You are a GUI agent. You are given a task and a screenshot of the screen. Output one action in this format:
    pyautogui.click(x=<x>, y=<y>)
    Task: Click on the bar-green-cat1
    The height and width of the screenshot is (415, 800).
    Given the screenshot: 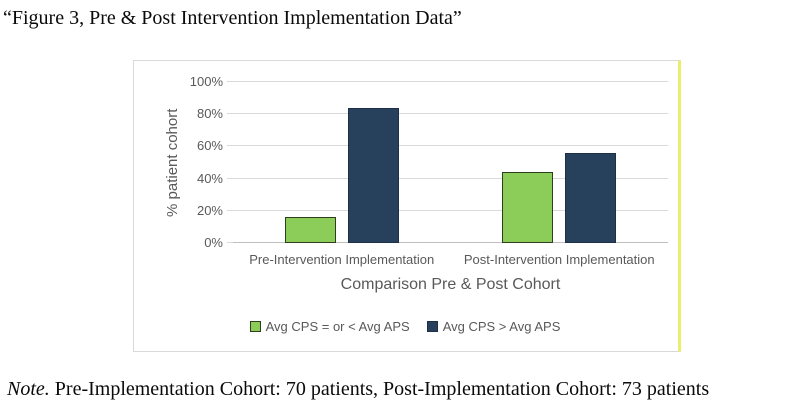 What is the action you would take?
    pyautogui.click(x=310, y=230)
    